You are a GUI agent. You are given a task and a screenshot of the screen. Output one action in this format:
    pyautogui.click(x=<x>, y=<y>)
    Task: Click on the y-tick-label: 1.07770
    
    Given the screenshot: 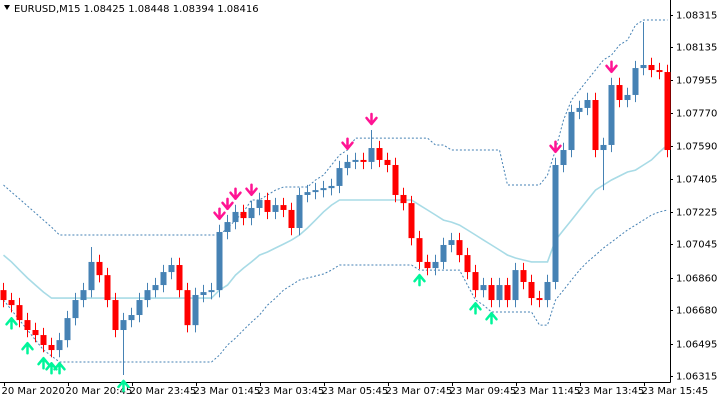 What is the action you would take?
    pyautogui.click(x=696, y=114)
    